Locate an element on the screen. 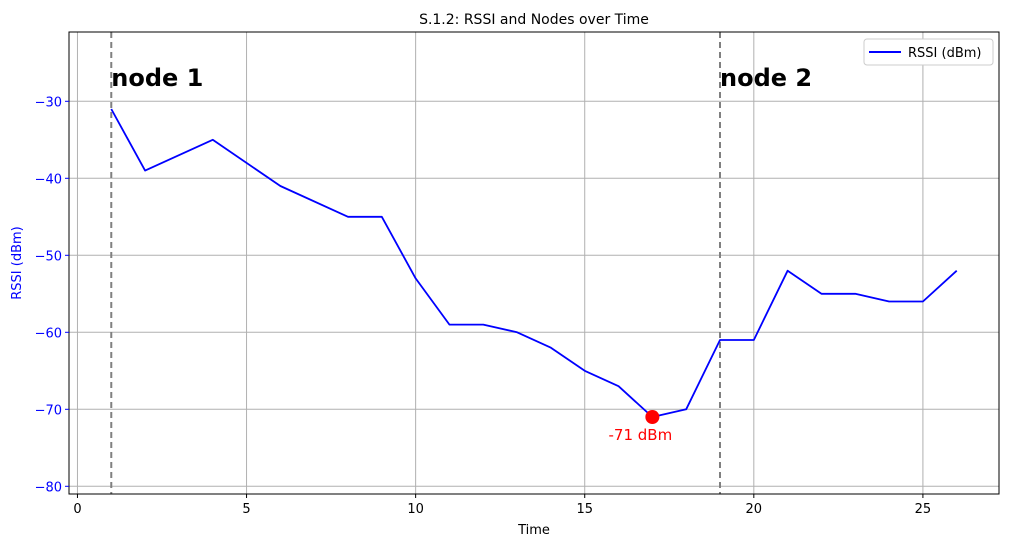 The image size is (1013, 543). x-axis-label: Time is located at coordinates (533, 530).